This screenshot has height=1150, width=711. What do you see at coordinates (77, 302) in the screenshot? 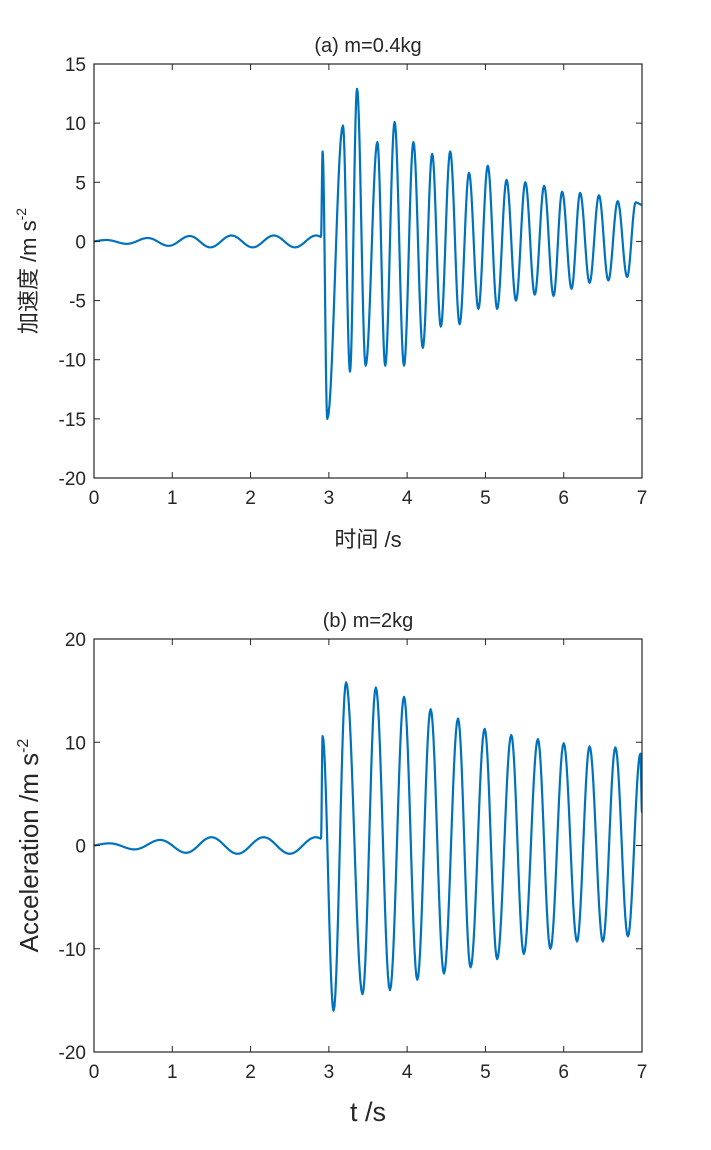
I see `y-tick-label: -5` at bounding box center [77, 302].